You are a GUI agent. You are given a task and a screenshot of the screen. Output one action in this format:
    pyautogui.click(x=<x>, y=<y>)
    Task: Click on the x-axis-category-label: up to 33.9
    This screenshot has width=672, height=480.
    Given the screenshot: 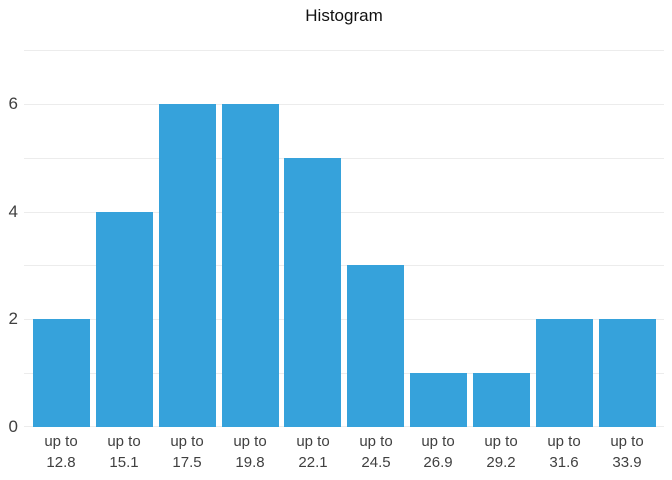 What is the action you would take?
    pyautogui.click(x=627, y=452)
    